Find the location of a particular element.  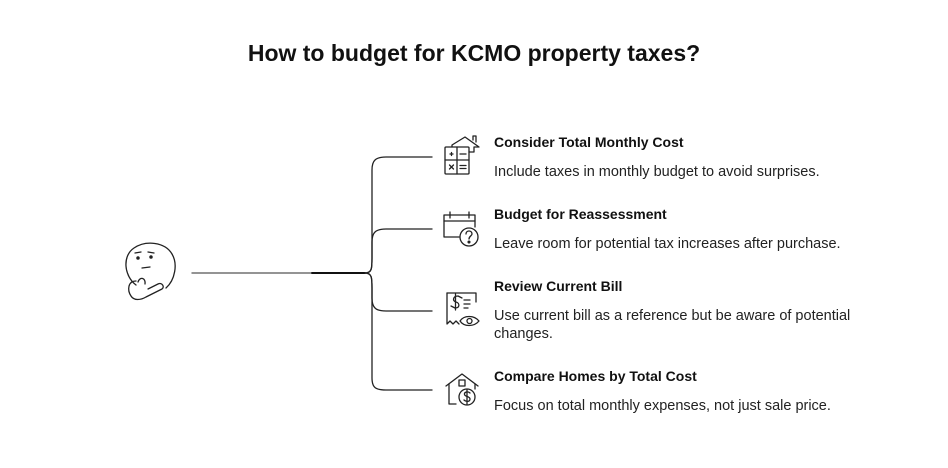

diagram-title: How to budget for KCMO property taxes? is located at coordinates (474, 53).